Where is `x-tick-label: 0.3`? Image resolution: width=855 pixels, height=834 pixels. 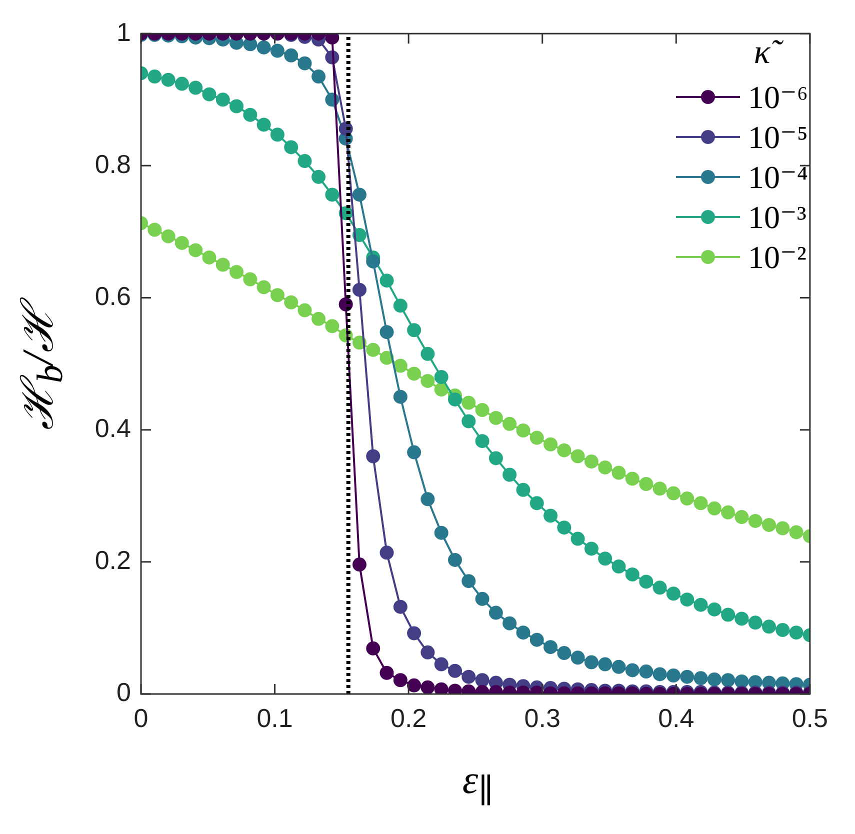 x-tick-label: 0.3 is located at coordinates (542, 717).